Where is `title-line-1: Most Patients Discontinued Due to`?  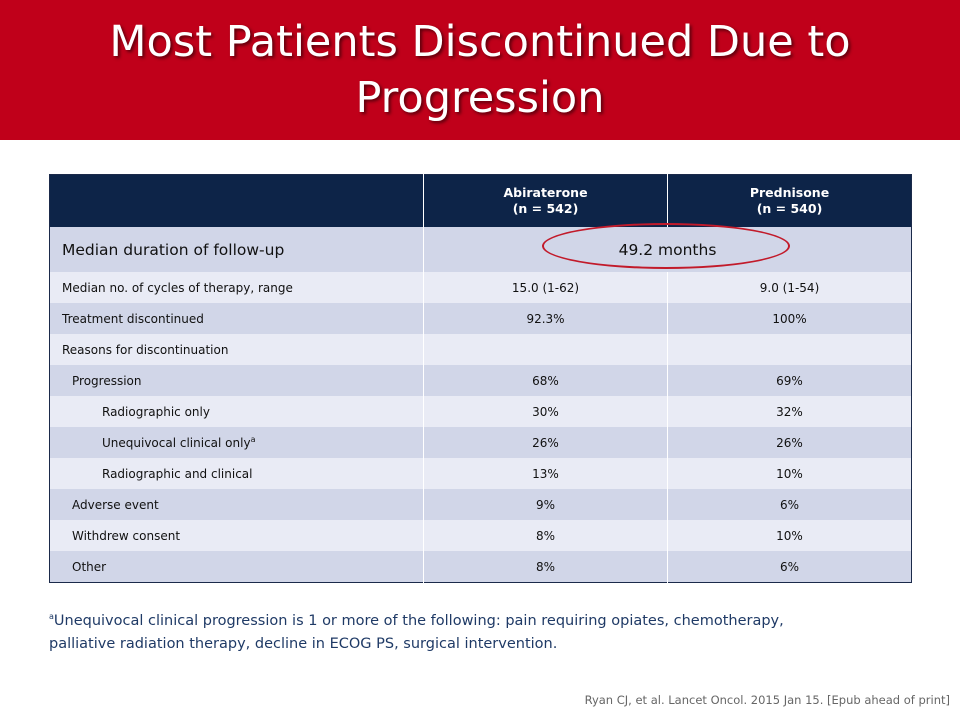
title-line-1: Most Patients Discontinued Due to is located at coordinates (480, 42).